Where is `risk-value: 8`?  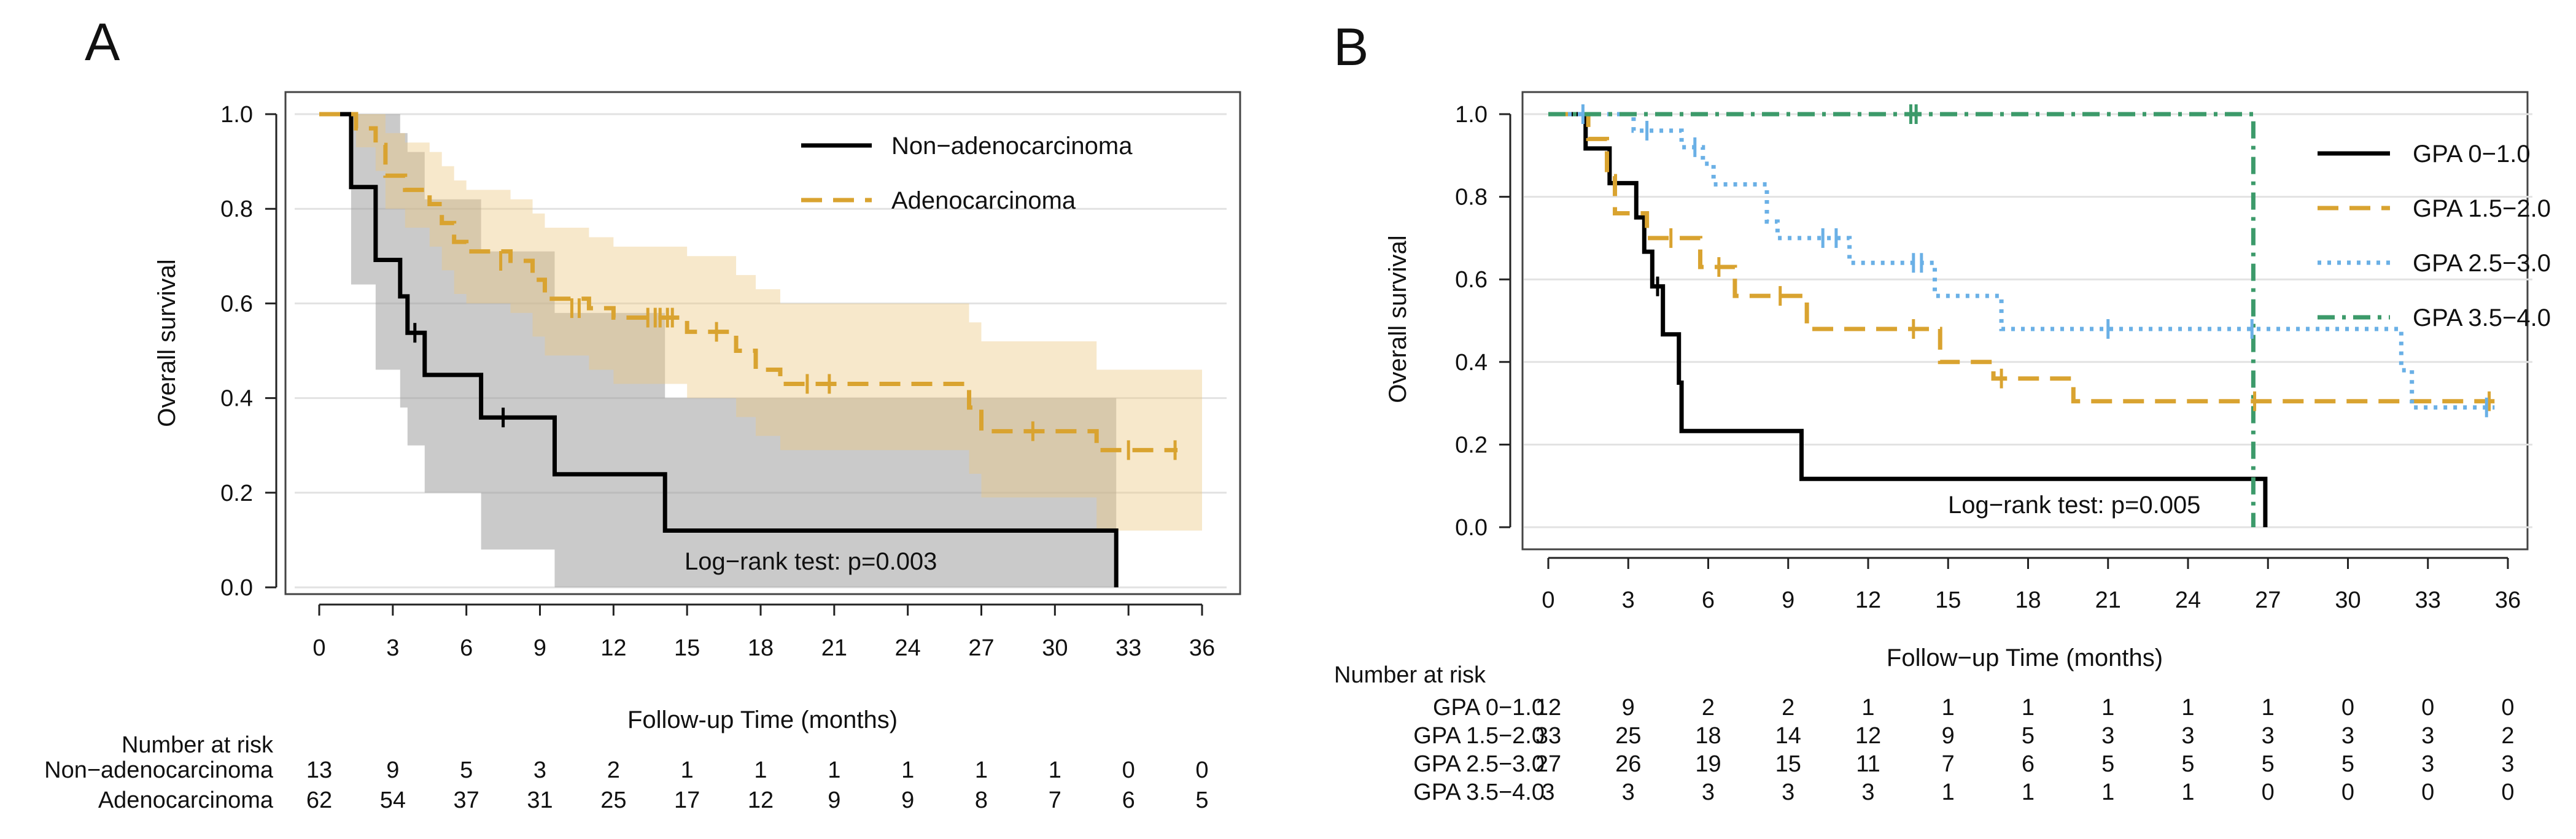
risk-value: 8 is located at coordinates (981, 800).